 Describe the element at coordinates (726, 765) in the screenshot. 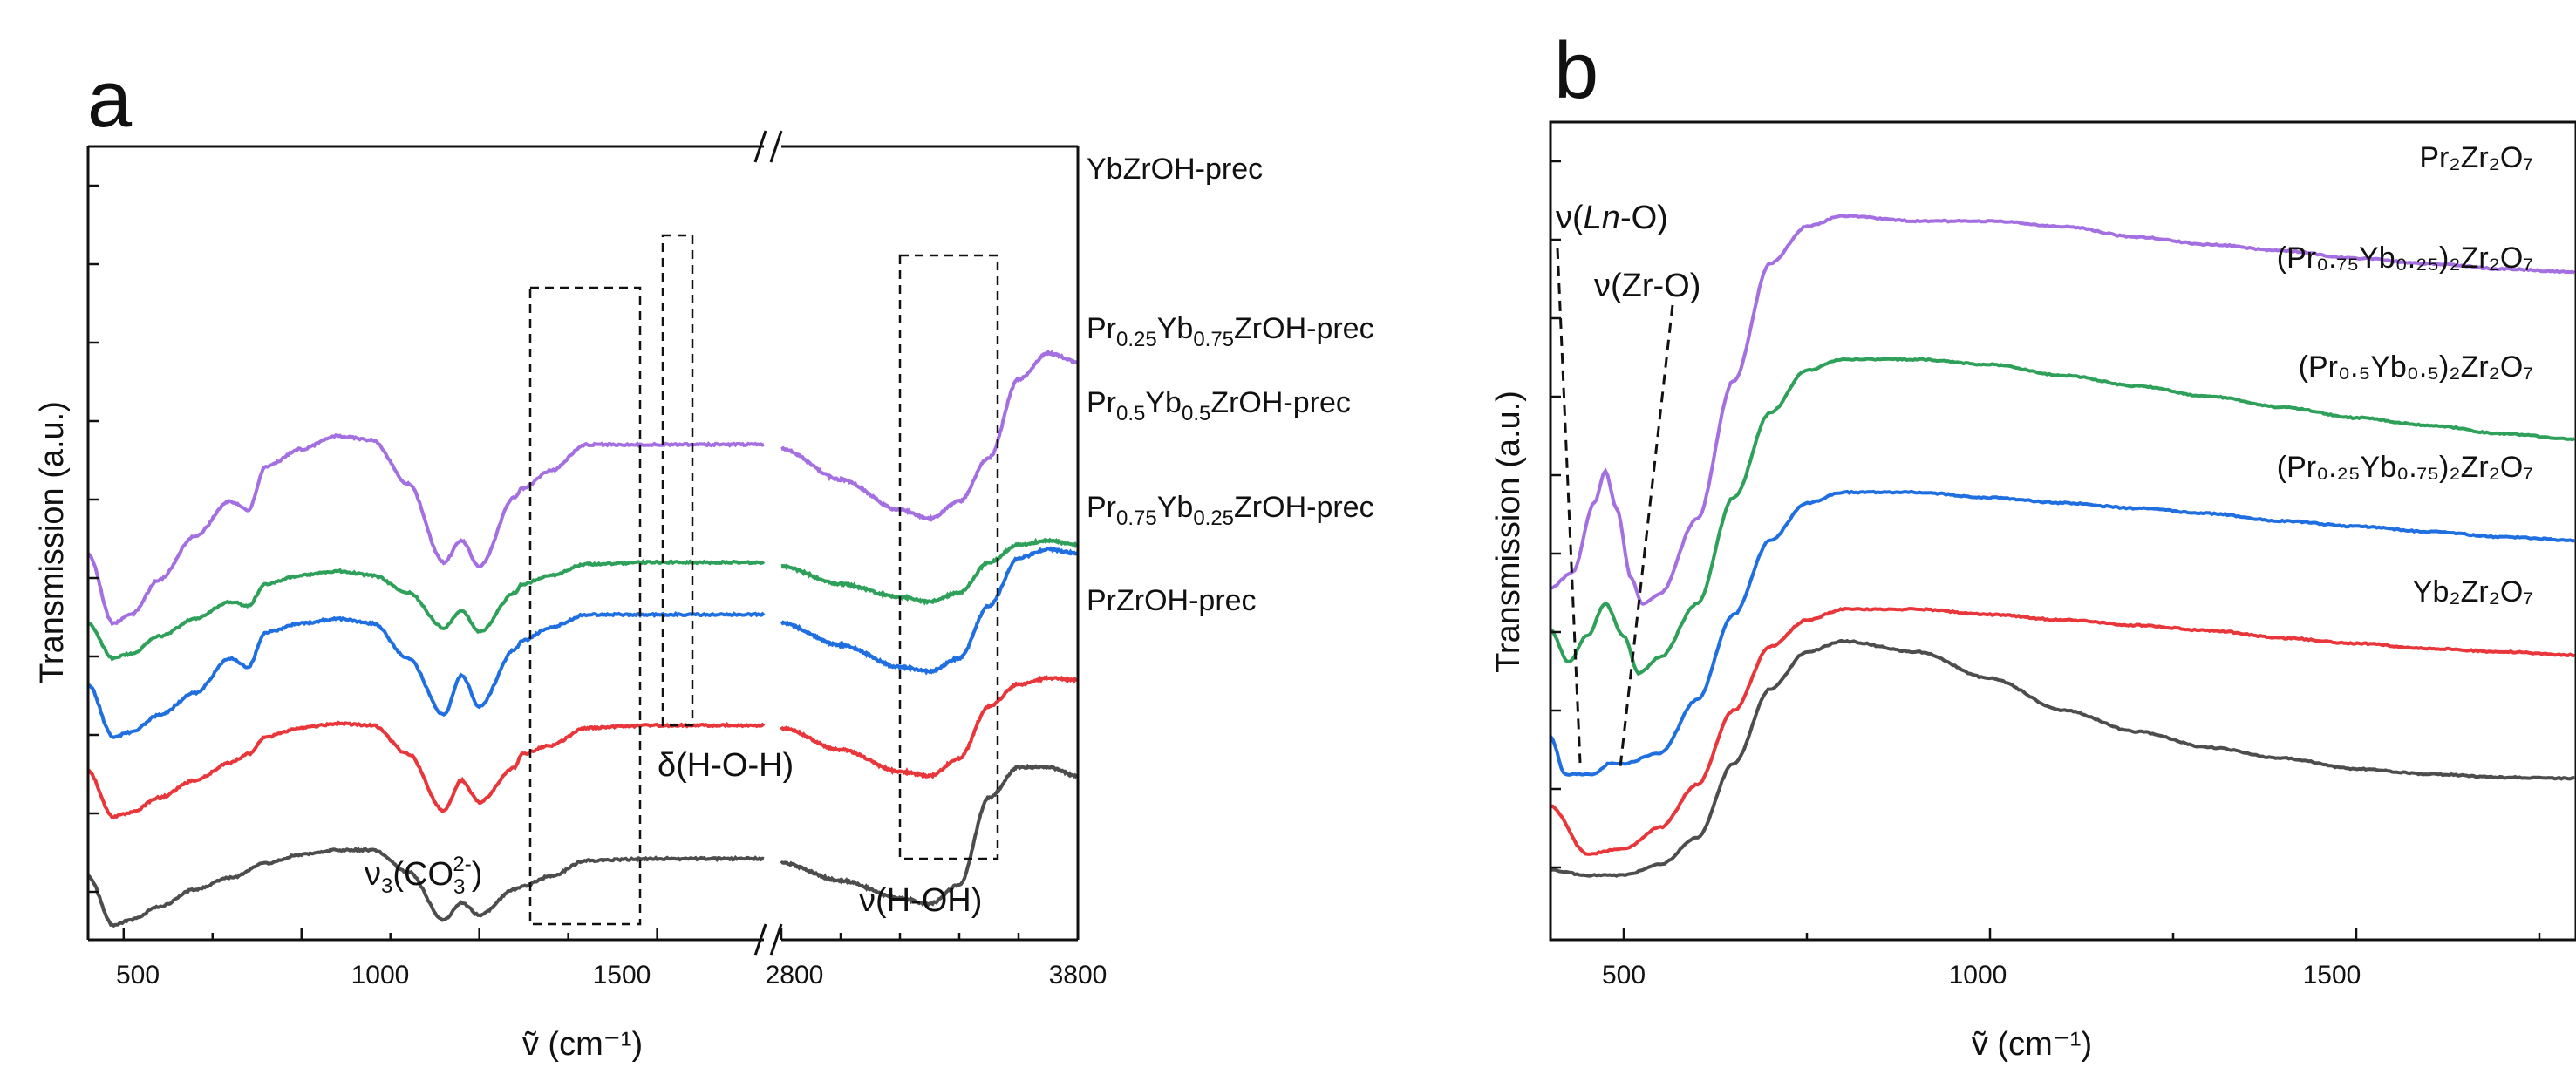

I see `annotation-bend: δ(H-O-H)` at that location.